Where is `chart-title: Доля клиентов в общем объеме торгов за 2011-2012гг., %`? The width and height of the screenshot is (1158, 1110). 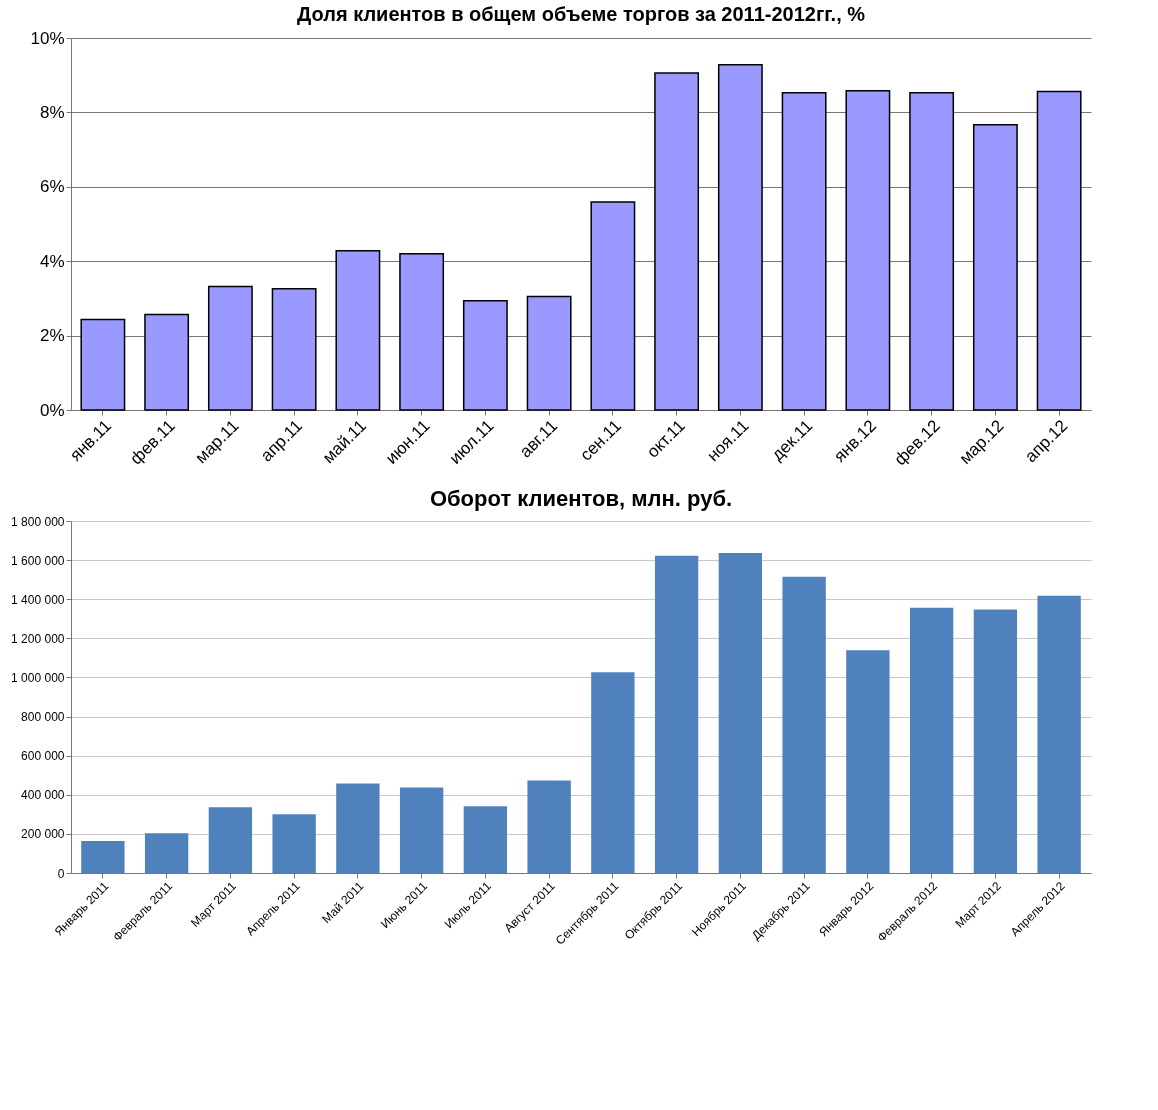 chart-title: Доля клиентов в общем объеме торгов за 2011-2012гг., % is located at coordinates (581, 14).